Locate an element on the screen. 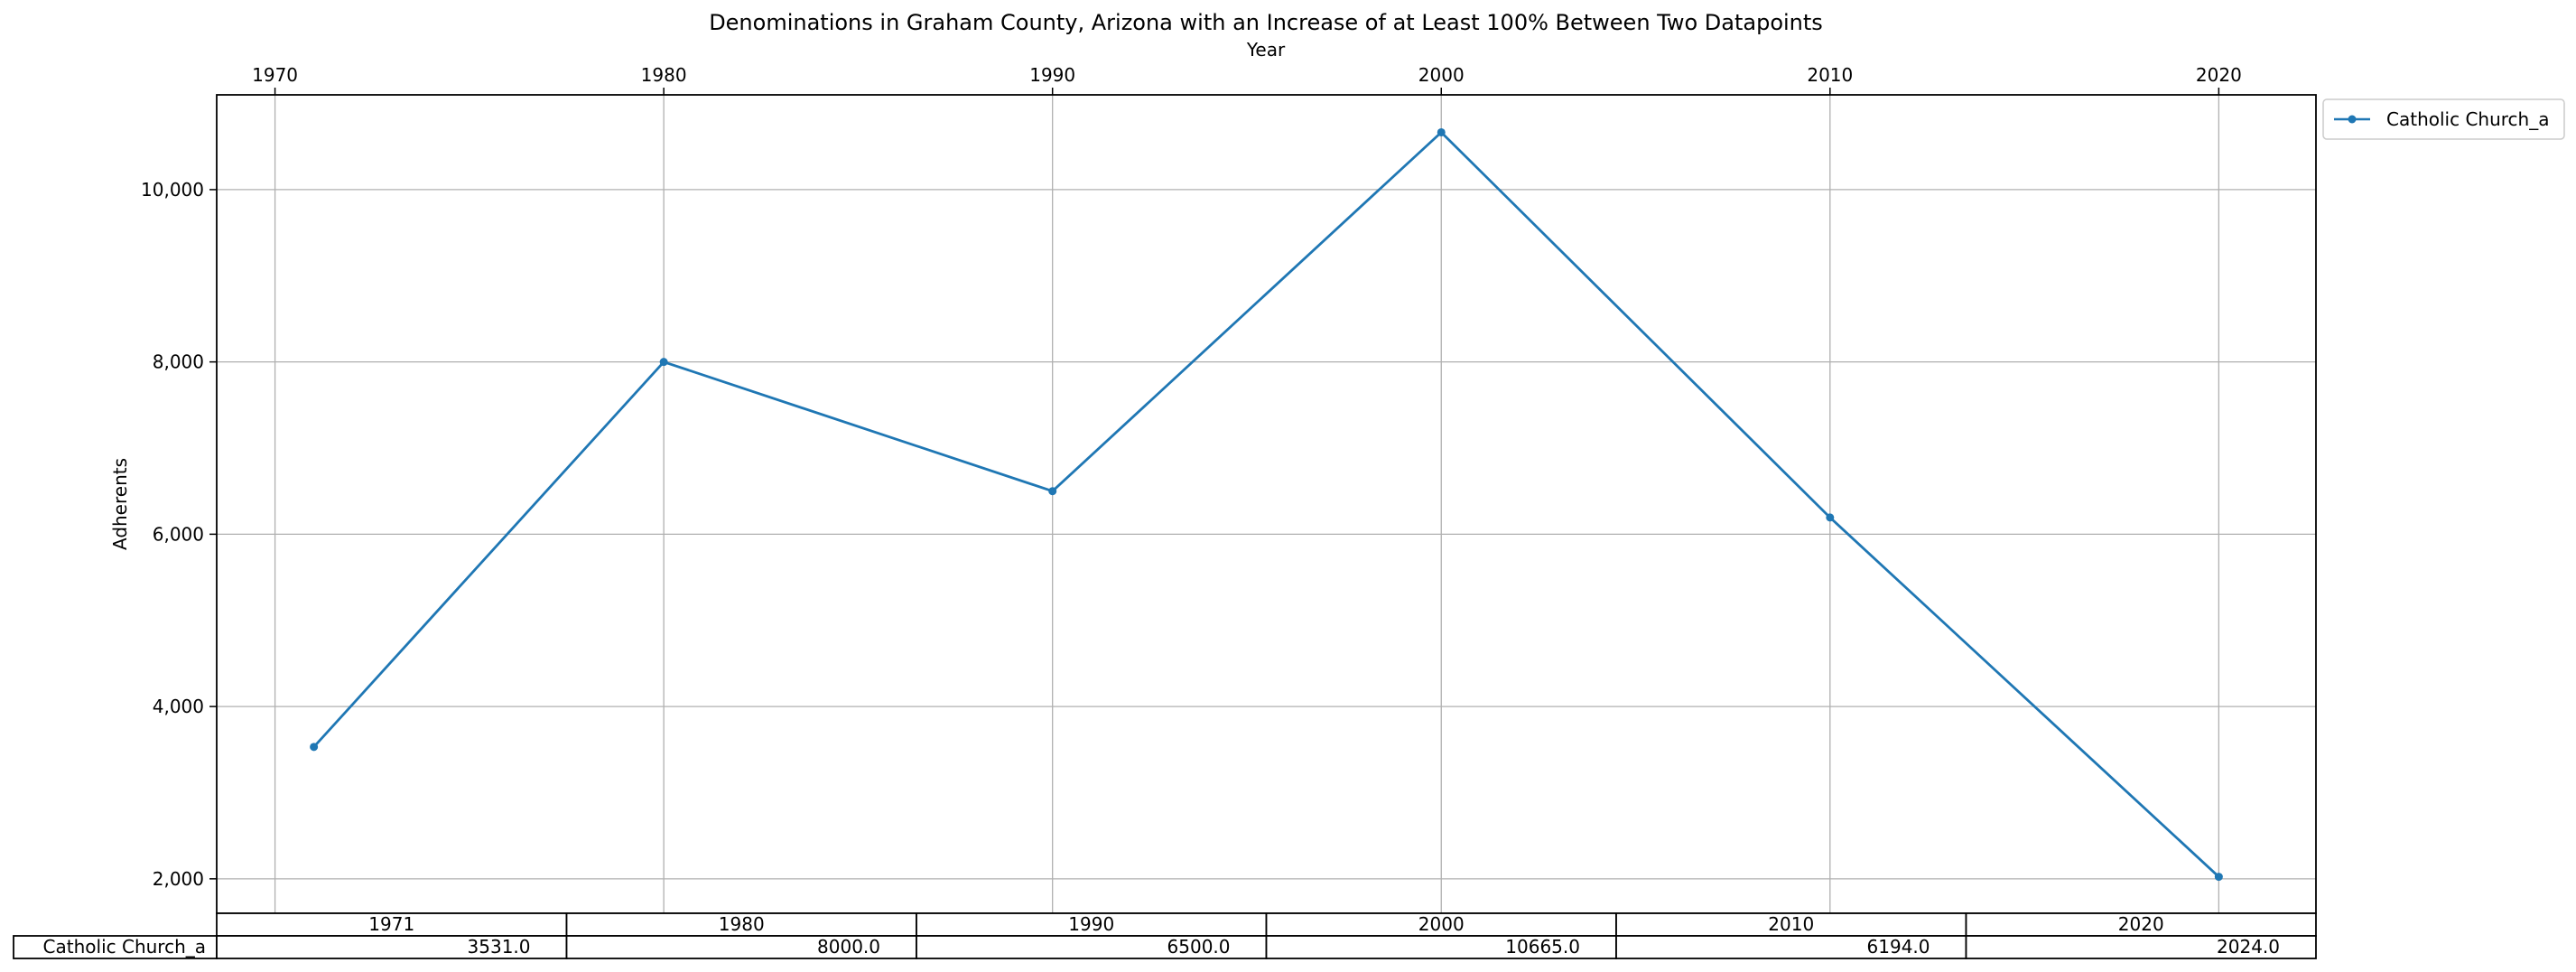  table-cell-value: 6500.0 is located at coordinates (1199, 947).